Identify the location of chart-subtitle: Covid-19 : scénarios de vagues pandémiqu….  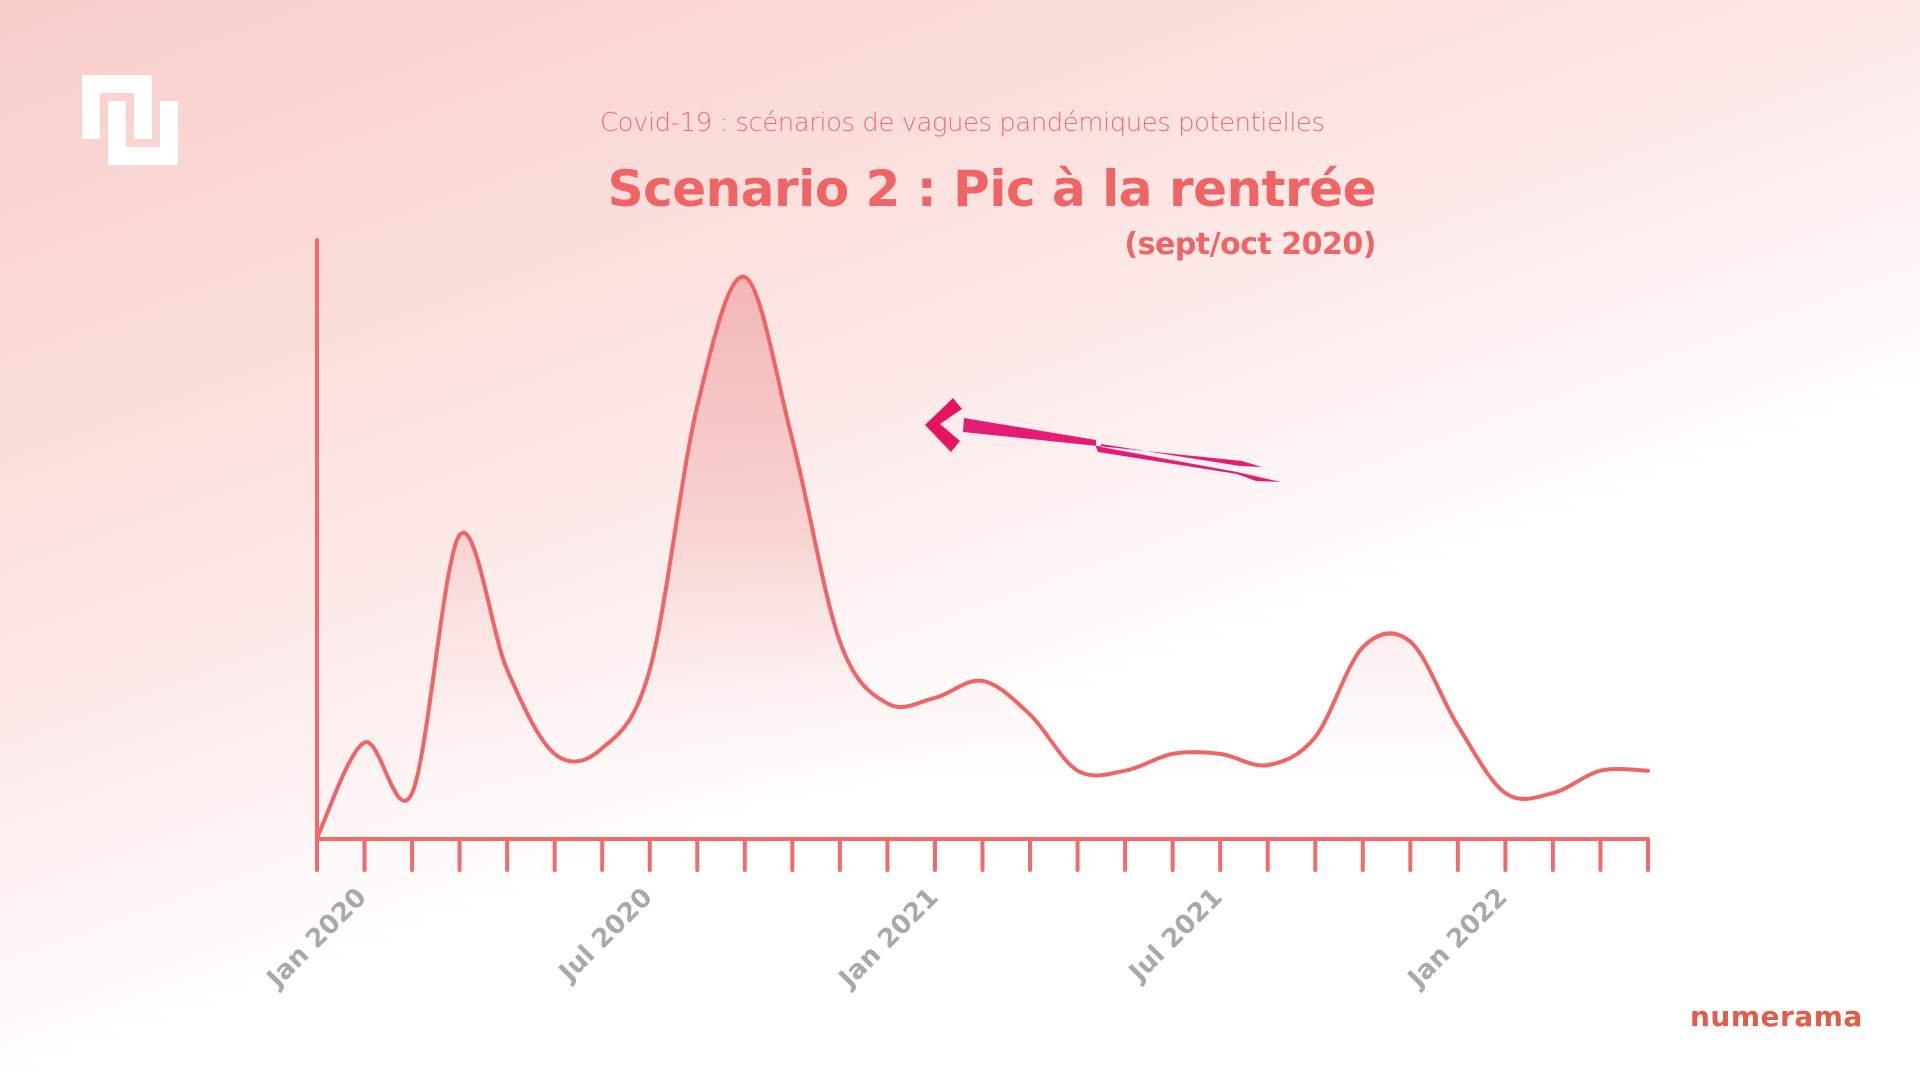
(962, 123).